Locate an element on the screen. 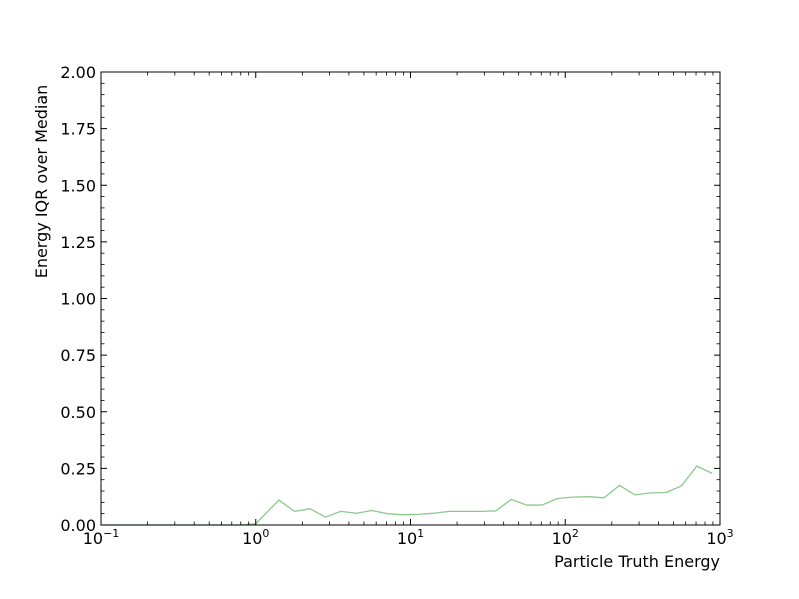 The height and width of the screenshot is (599, 799). x-tick-label: 10⁰ is located at coordinates (255, 537).